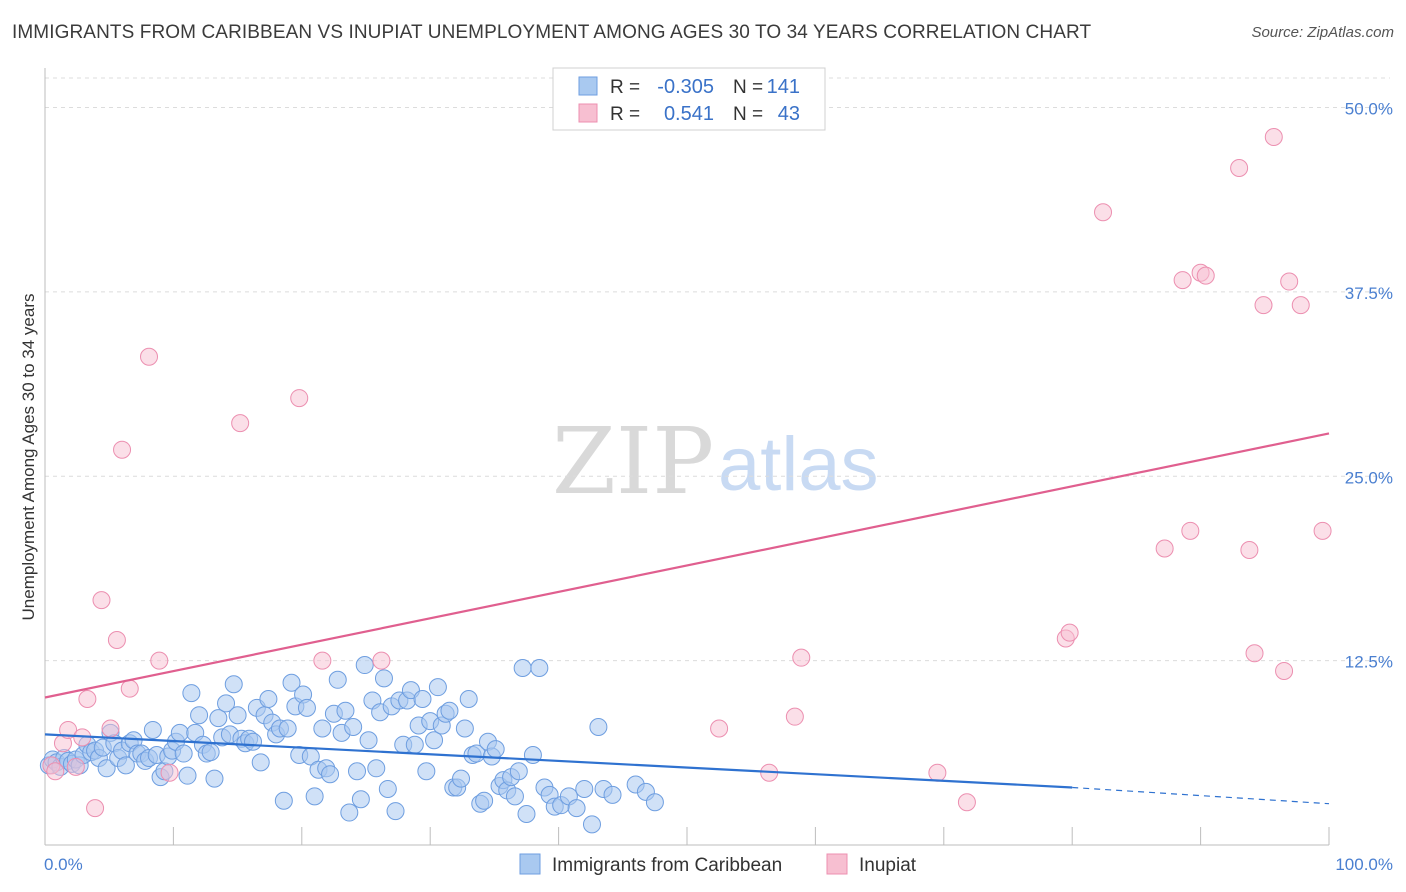 The image size is (1406, 892). I want to click on bottom-legend: Immigrants from Caribbean Inupiat, so click(718, 864).